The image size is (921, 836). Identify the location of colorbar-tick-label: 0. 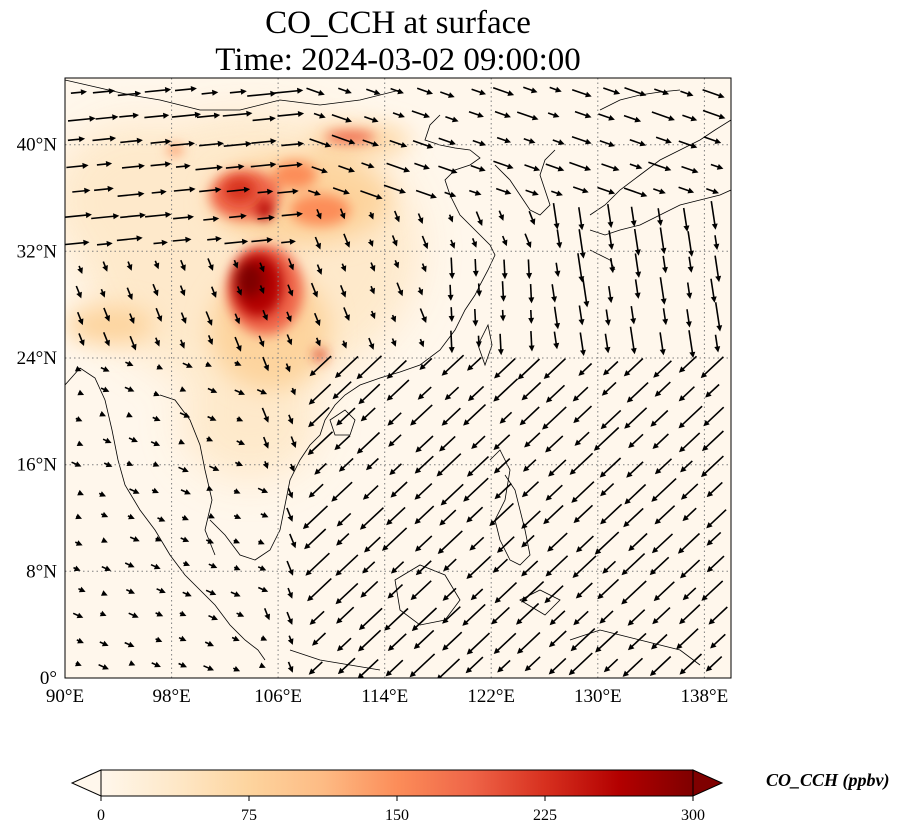
(101, 815).